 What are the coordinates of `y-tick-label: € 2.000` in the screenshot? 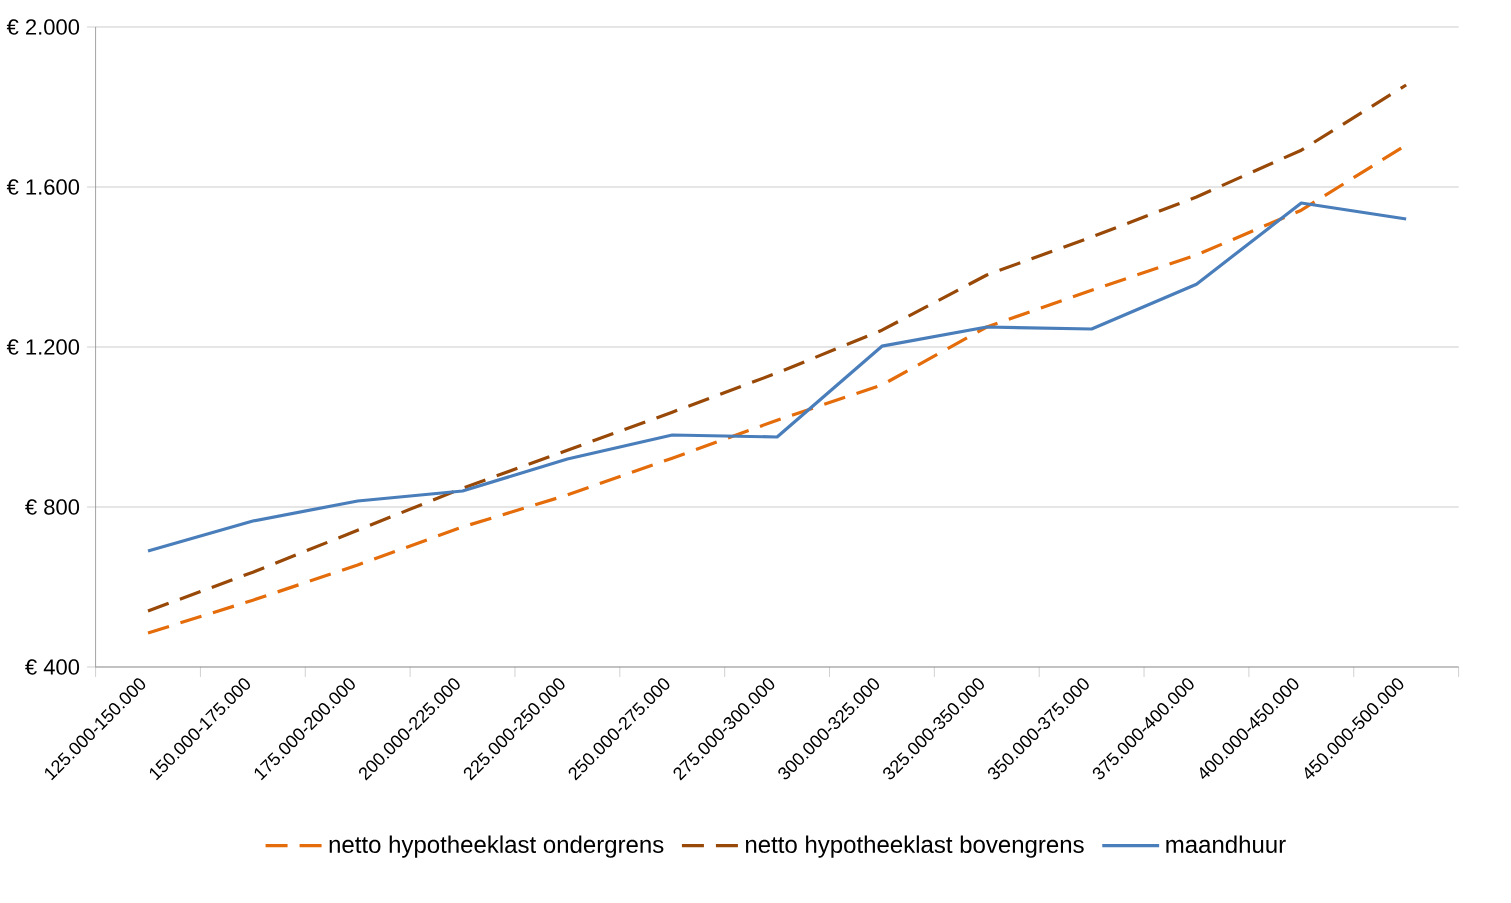 It's located at (43, 27).